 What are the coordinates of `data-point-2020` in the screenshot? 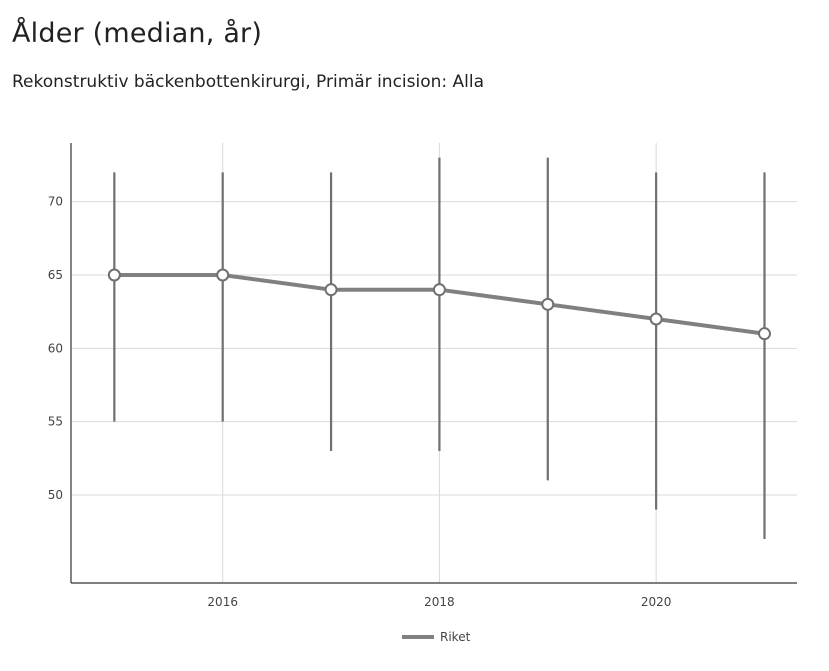 It's located at (656, 319).